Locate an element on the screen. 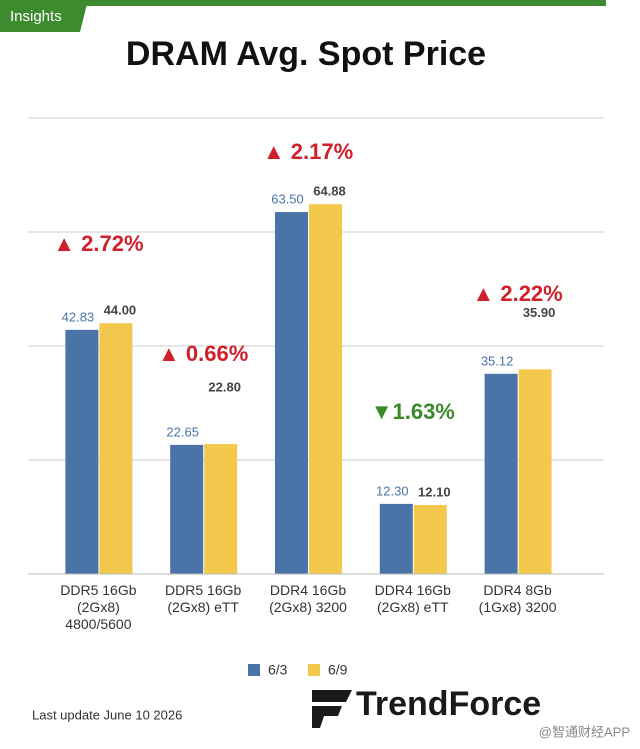  value-label: 22.65 is located at coordinates (182, 431).